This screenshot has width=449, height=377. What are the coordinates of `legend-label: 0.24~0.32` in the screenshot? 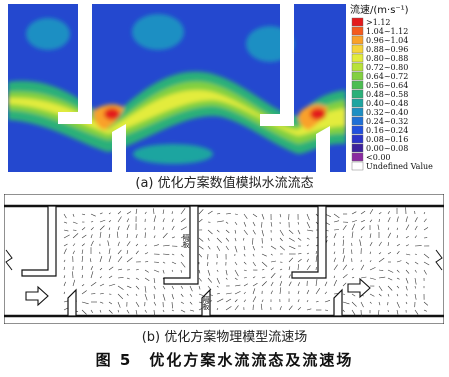 It's located at (387, 121).